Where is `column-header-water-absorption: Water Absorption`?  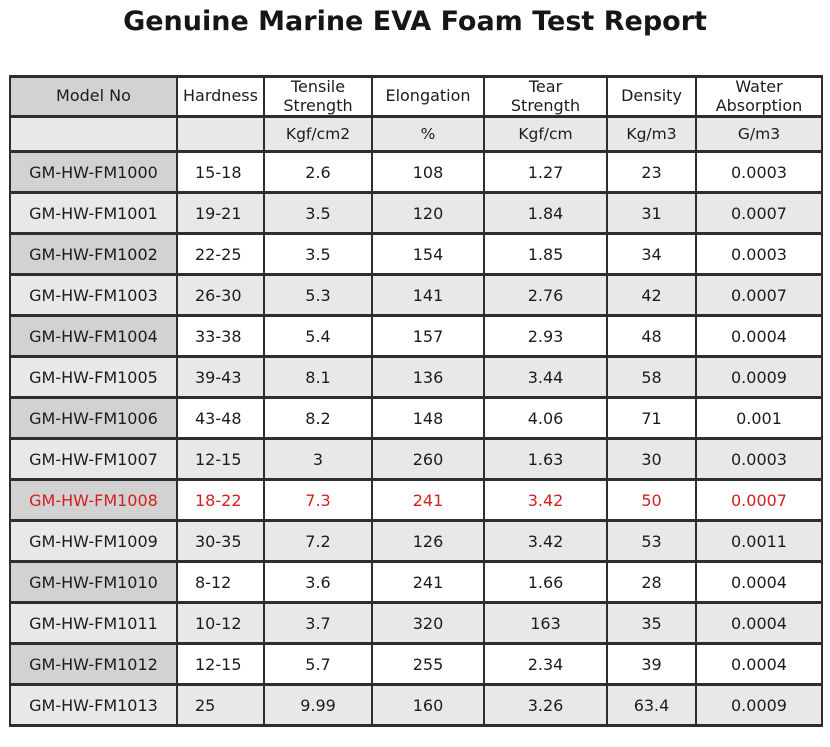 column-header-water-absorption: Water Absorption is located at coordinates (759, 96).